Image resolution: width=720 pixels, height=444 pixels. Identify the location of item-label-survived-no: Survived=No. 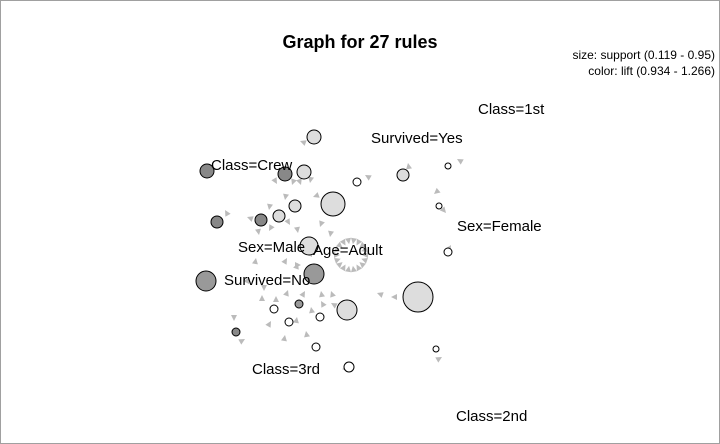
(267, 280).